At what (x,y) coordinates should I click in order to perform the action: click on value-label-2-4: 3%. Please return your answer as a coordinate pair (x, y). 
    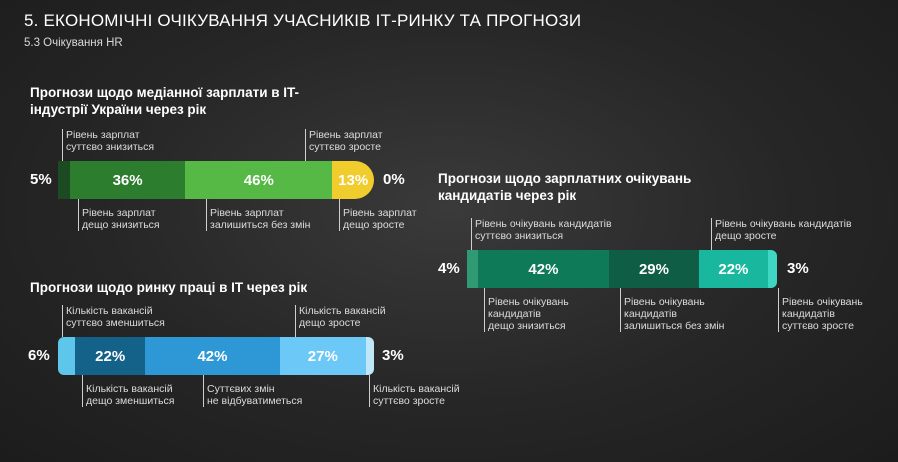
    Looking at the image, I should click on (798, 268).